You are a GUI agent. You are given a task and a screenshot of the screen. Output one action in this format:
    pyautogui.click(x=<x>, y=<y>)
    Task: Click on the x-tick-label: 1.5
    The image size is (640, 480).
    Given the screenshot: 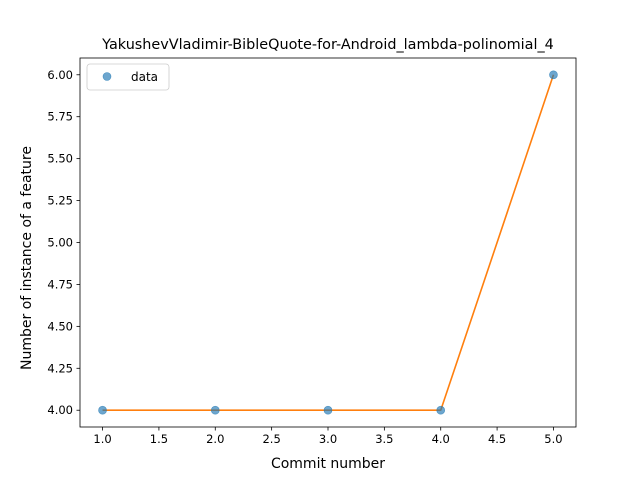 What is the action you would take?
    pyautogui.click(x=159, y=439)
    